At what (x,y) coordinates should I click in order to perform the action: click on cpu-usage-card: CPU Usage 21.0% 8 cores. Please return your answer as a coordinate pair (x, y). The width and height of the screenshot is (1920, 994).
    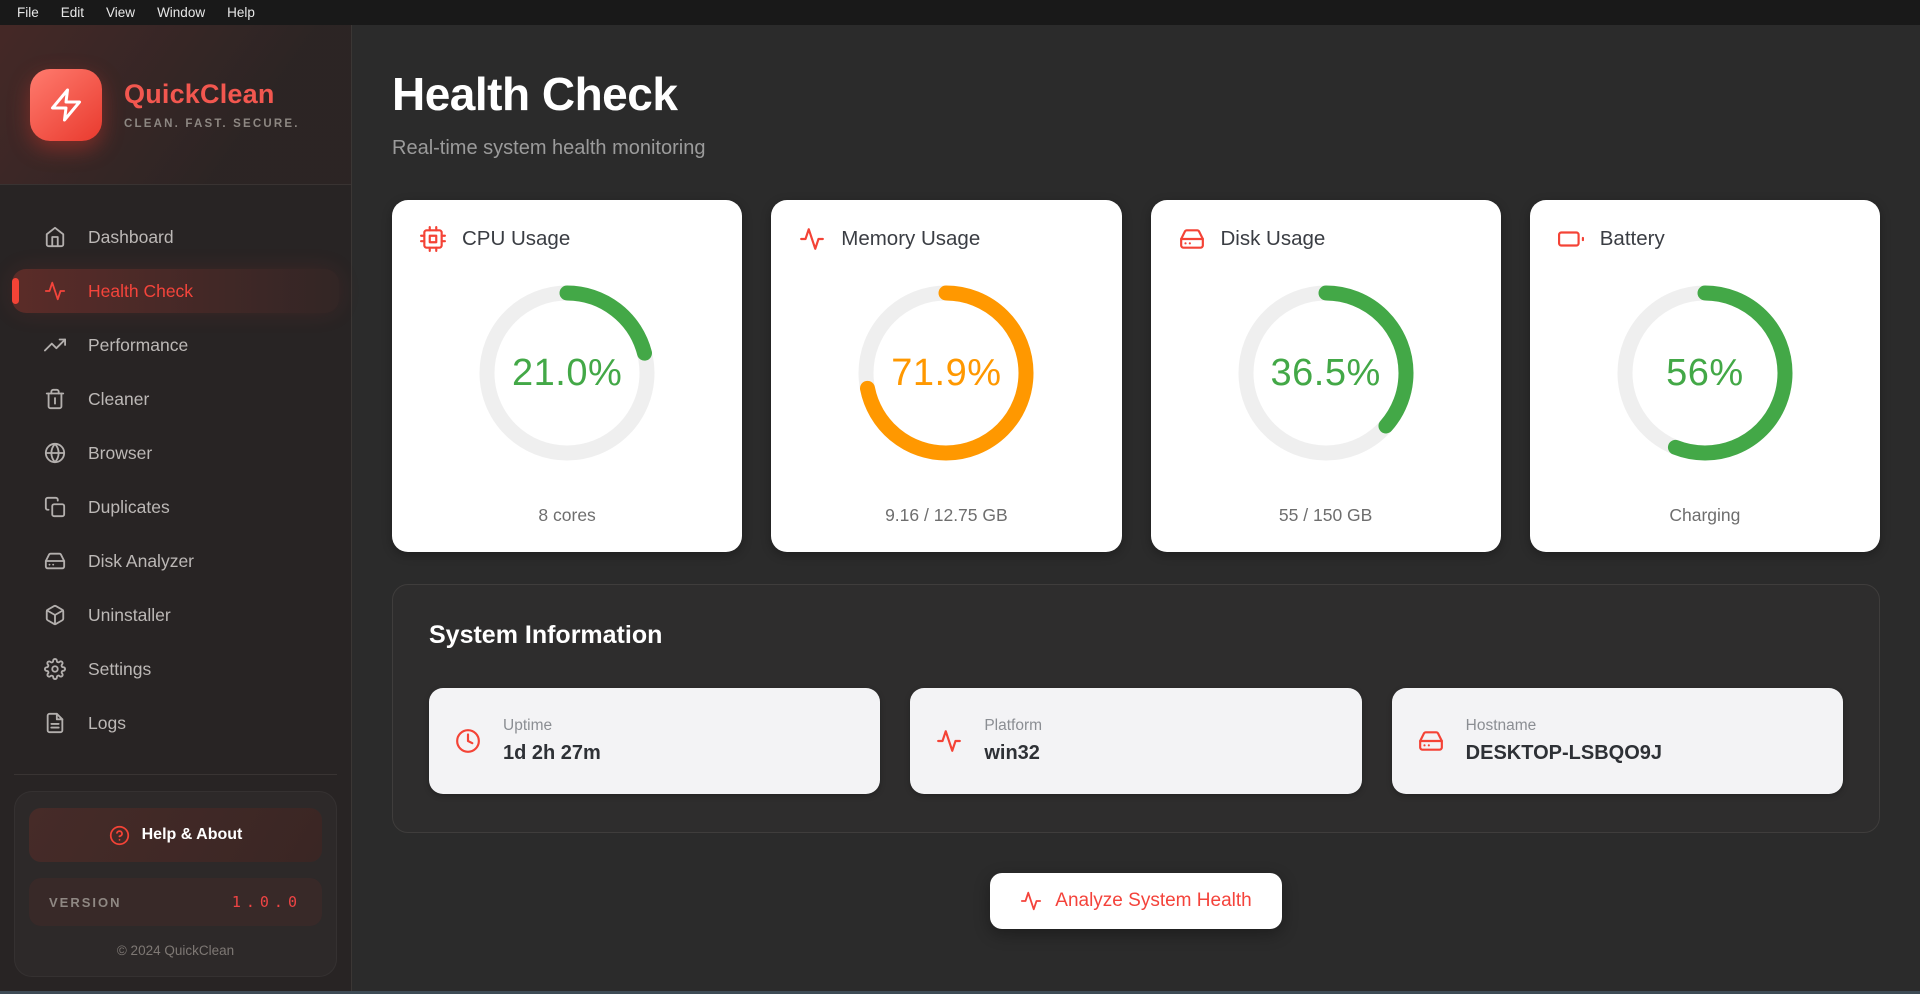
    Looking at the image, I should click on (567, 376).